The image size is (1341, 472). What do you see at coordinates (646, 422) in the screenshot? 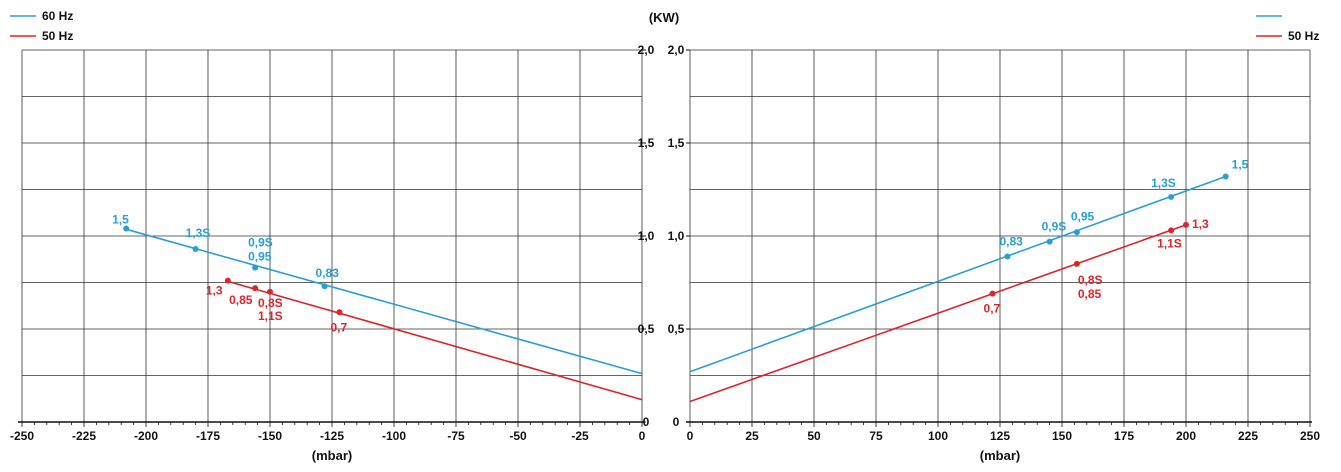
I see `left-y-tick-label: 0` at bounding box center [646, 422].